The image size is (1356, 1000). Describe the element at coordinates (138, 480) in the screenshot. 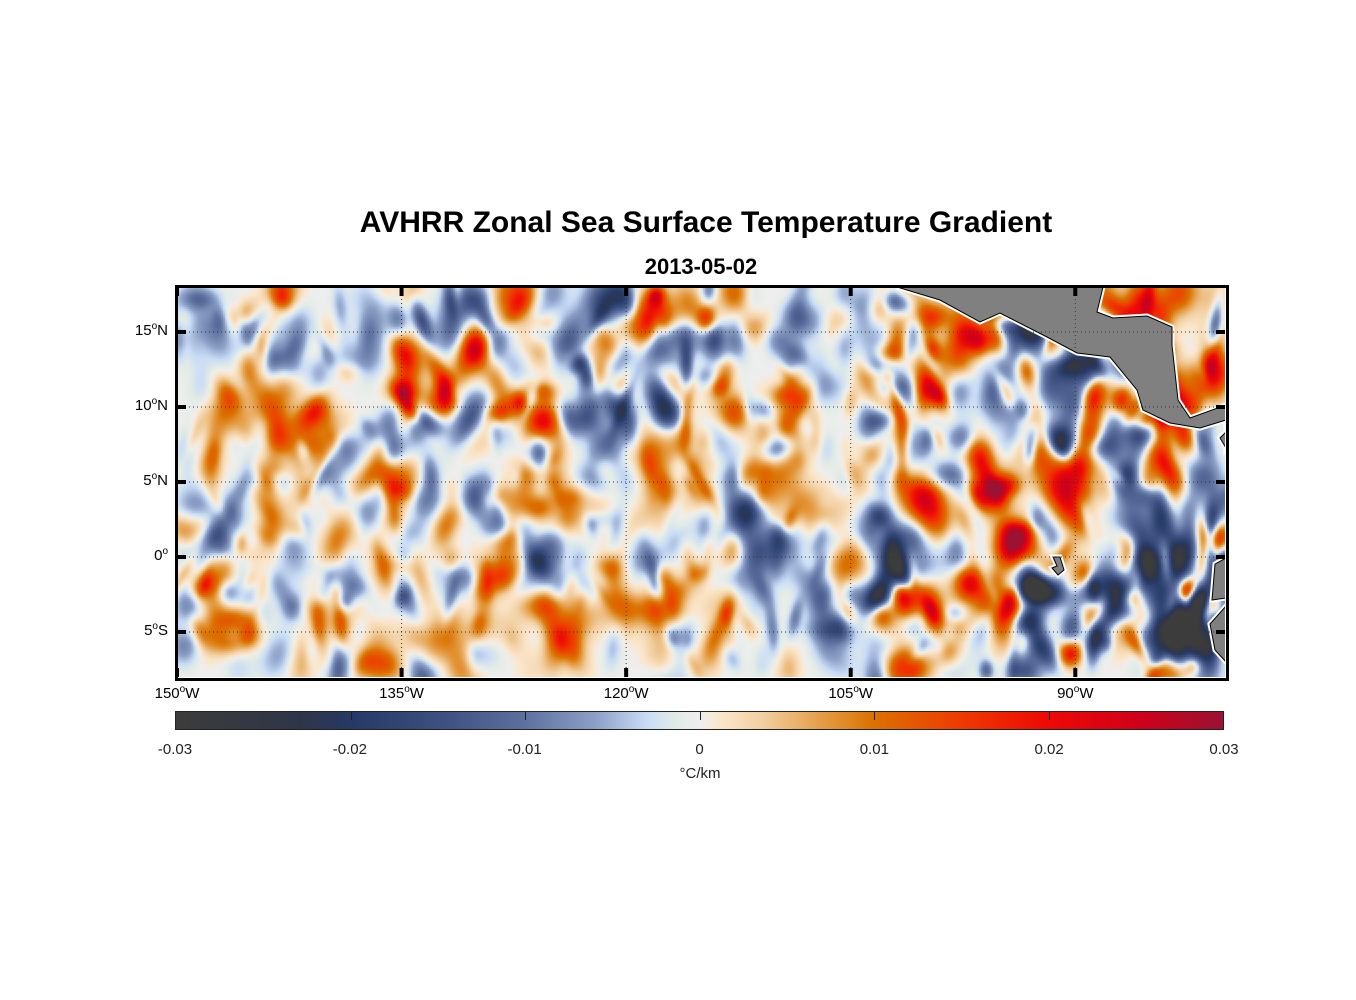

I see `y-tick-label: 5oN` at that location.